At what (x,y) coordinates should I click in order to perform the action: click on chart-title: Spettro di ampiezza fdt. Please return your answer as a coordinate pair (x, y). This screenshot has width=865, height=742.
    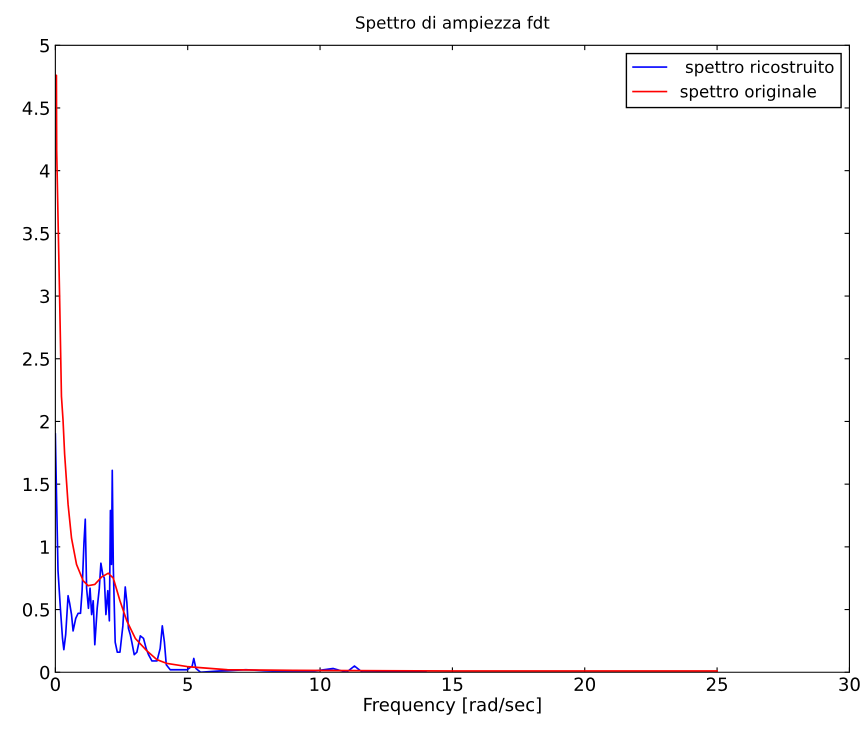
    Looking at the image, I should click on (453, 24).